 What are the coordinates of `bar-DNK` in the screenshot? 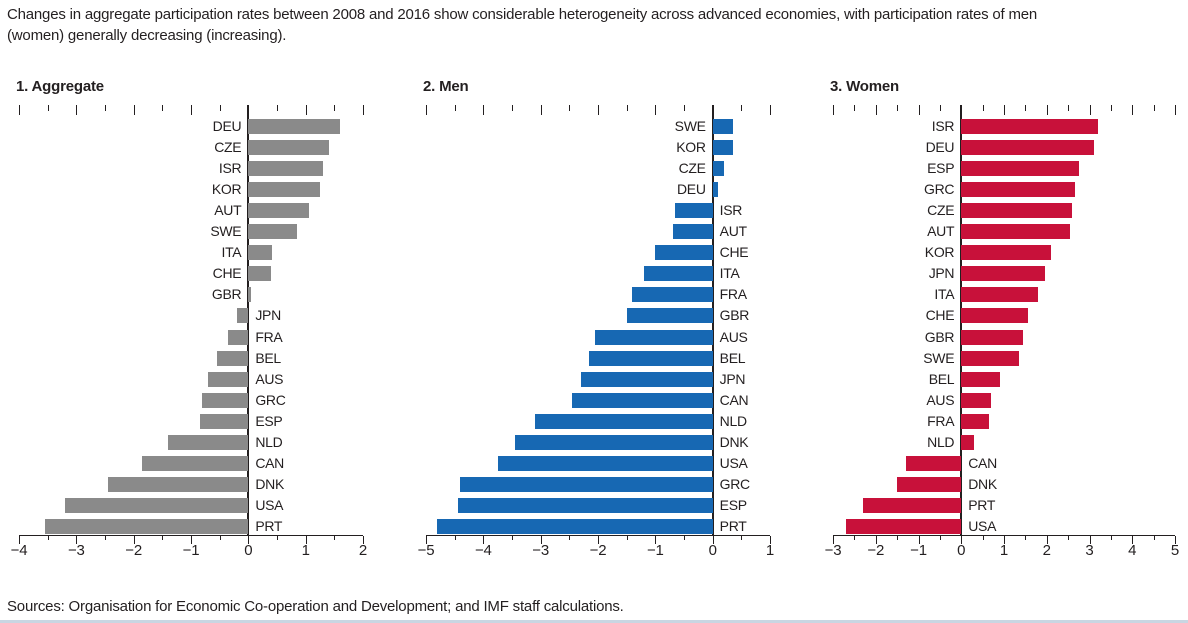 It's located at (178, 484).